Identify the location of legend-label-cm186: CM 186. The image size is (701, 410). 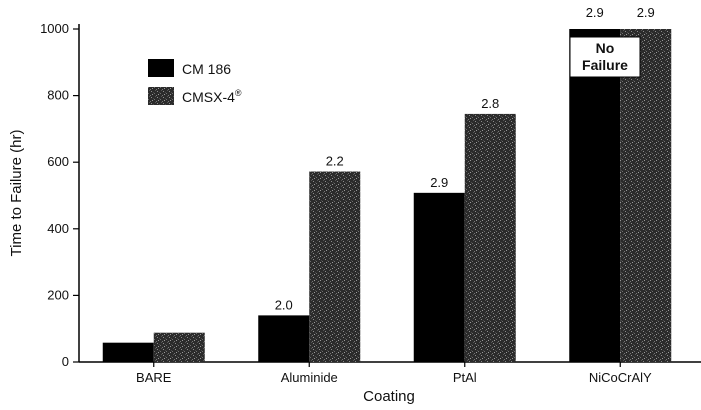
(206, 69).